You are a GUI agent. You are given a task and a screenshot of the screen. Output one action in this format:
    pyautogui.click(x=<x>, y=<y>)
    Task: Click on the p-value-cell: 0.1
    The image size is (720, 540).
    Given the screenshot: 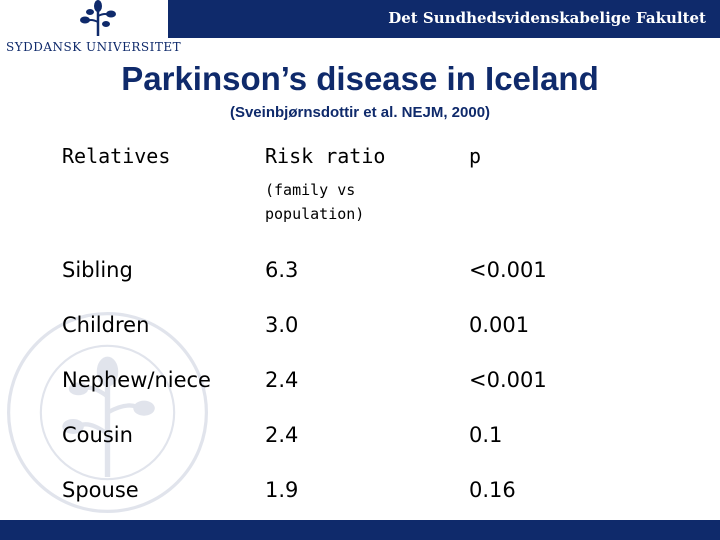 What is the action you would take?
    pyautogui.click(x=486, y=435)
    